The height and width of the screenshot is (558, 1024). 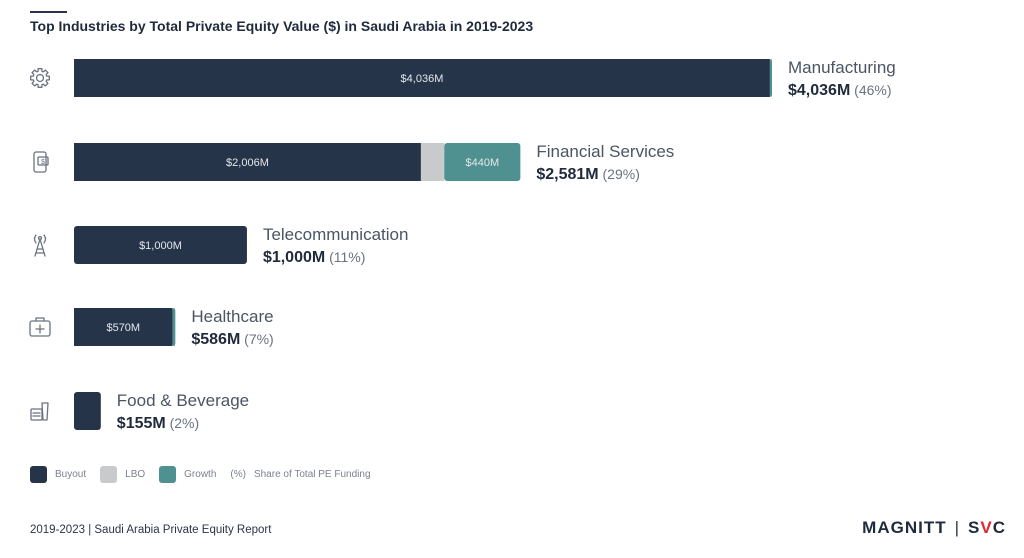 What do you see at coordinates (842, 67) in the screenshot?
I see `category-label-manufacturing: Manufacturing` at bounding box center [842, 67].